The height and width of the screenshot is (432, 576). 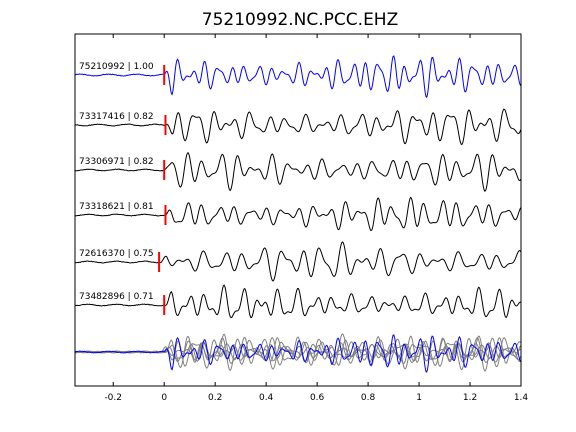 What do you see at coordinates (521, 398) in the screenshot?
I see `x-tick-label: 1.4` at bounding box center [521, 398].